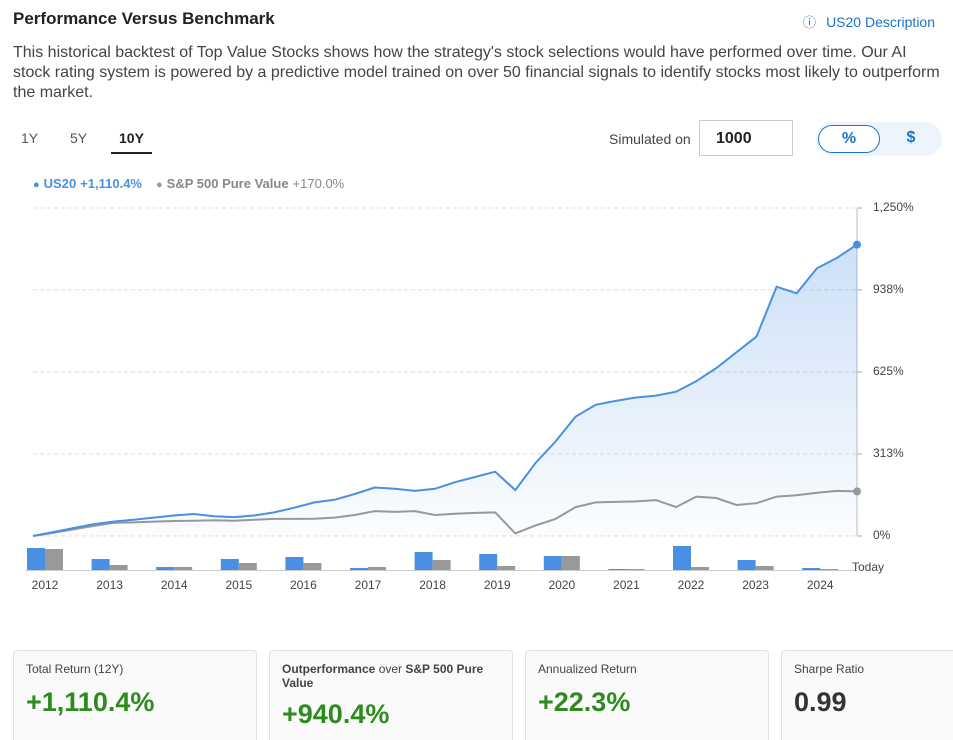 The image size is (953, 740). I want to click on stat-label-part: S&P 500 Pure Value, so click(383, 676).